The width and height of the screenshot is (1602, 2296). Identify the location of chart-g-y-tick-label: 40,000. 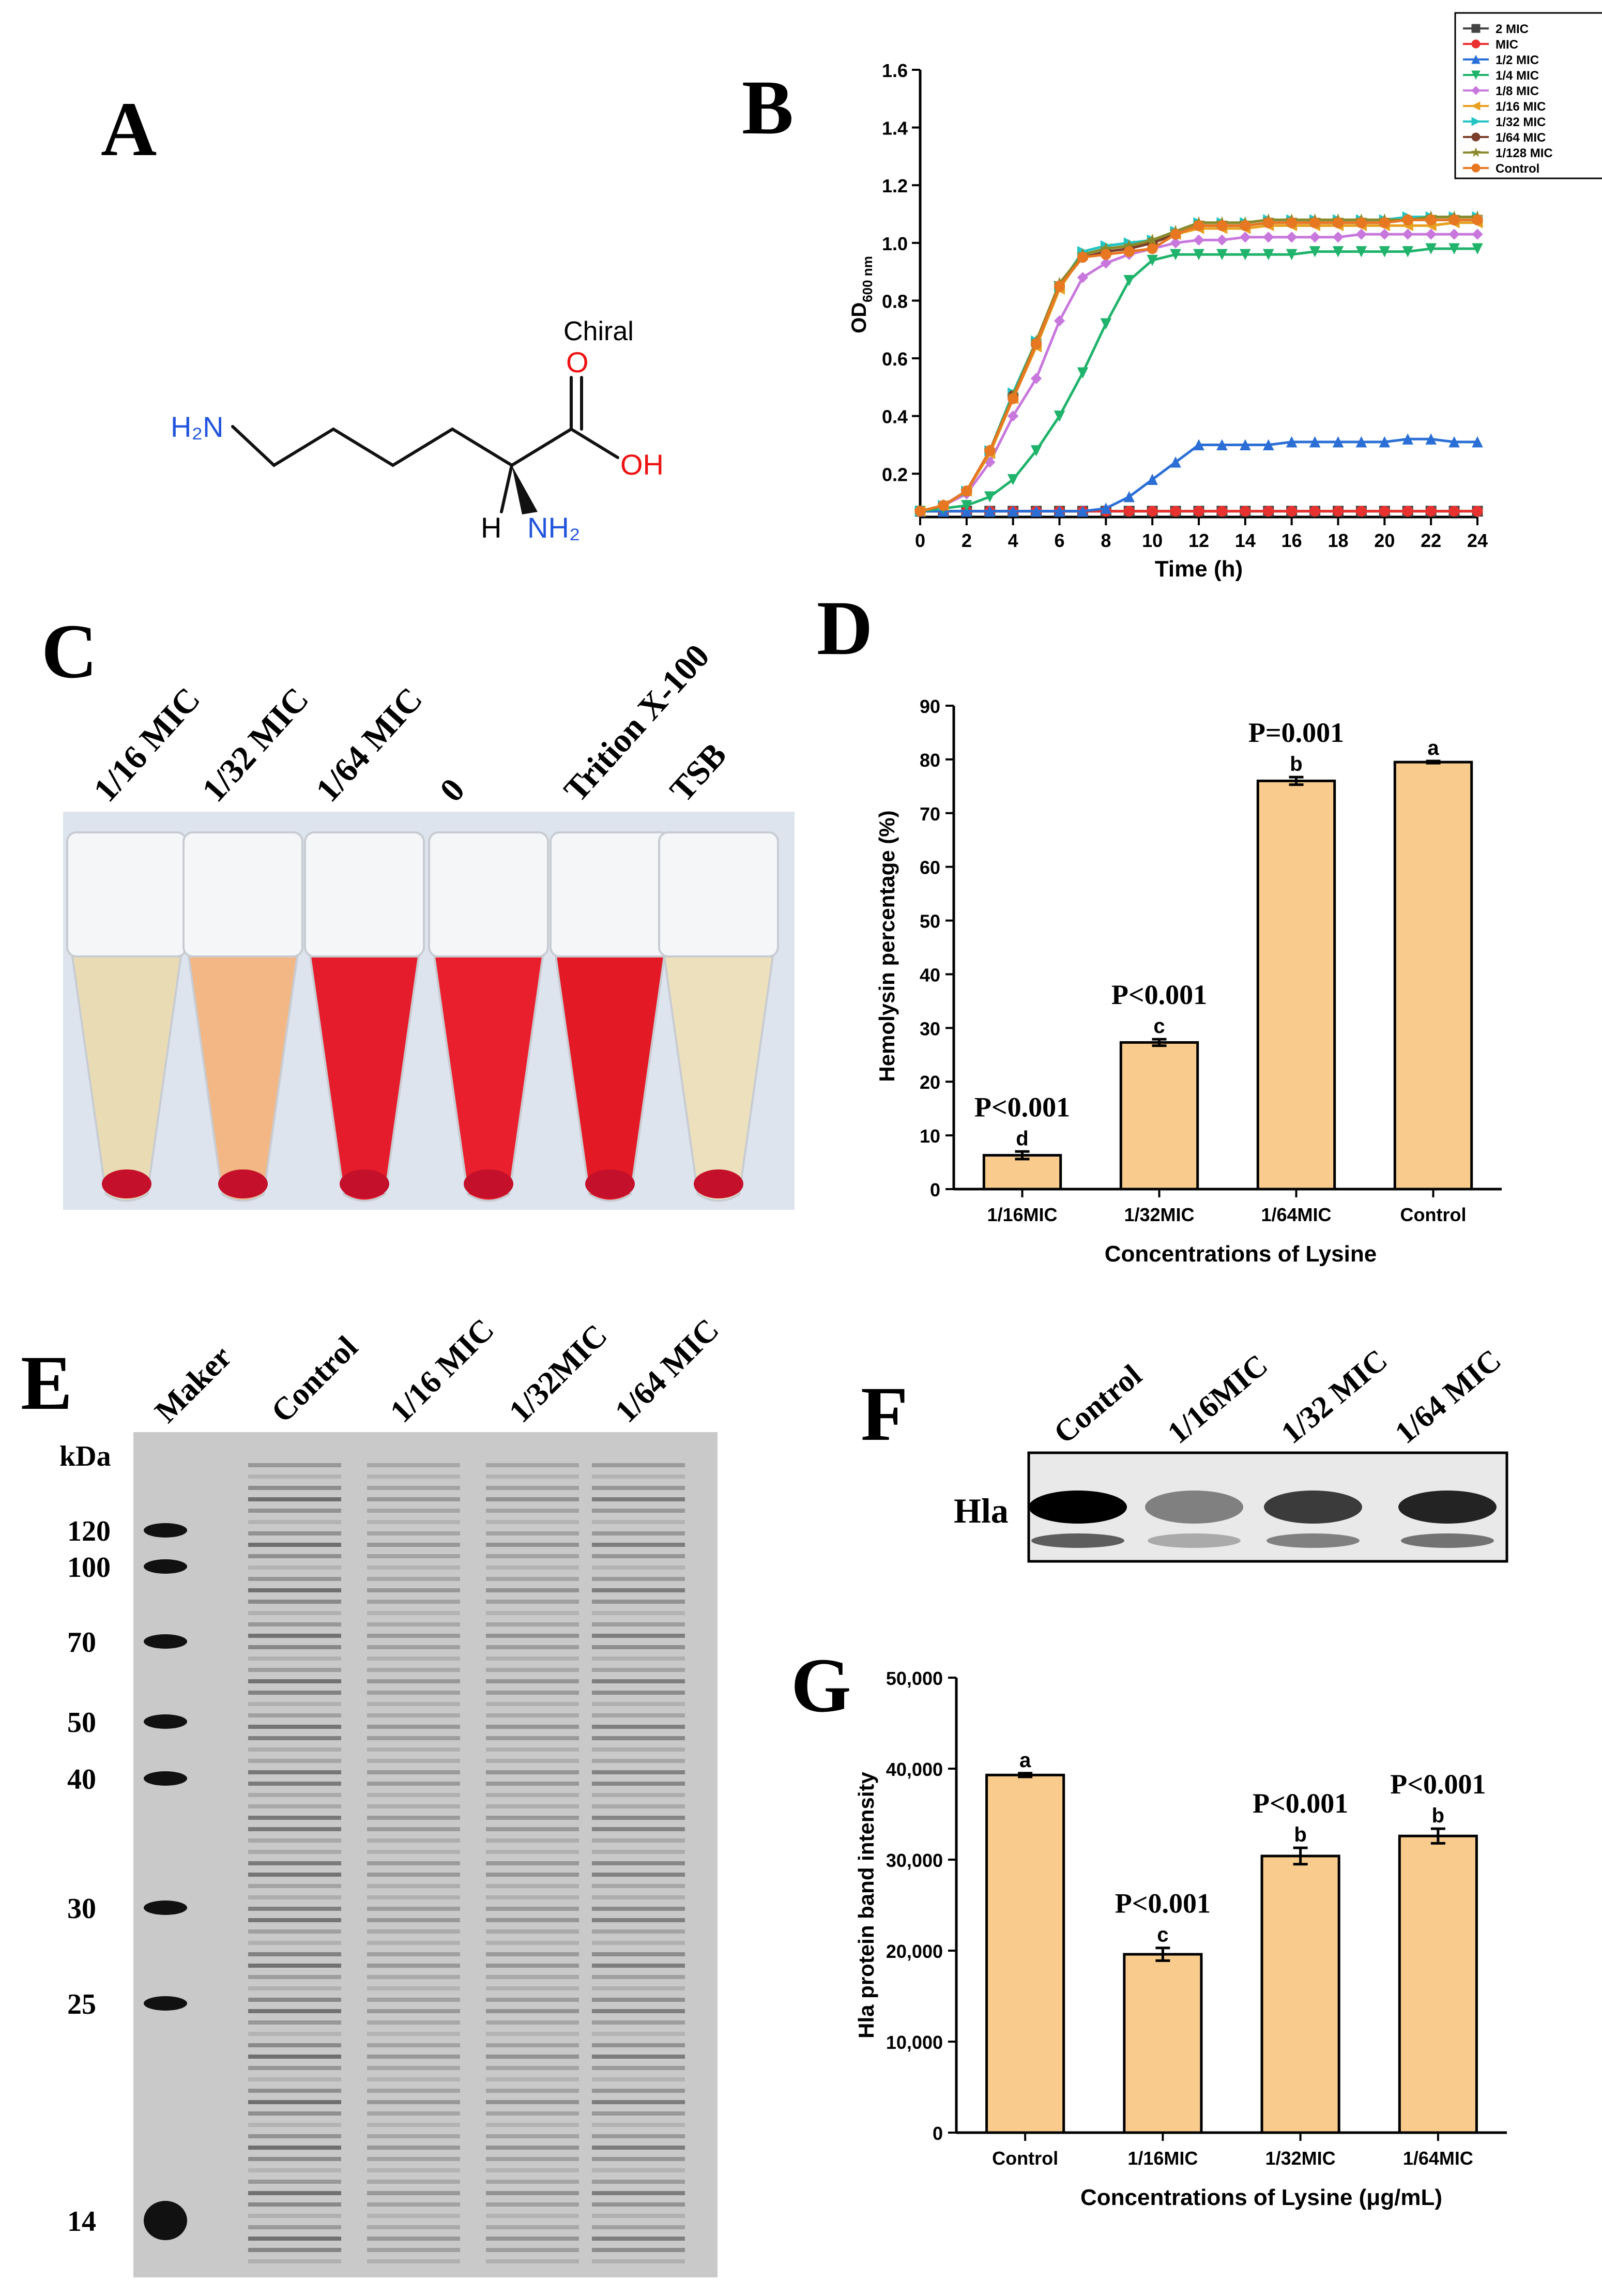
(914, 1769).